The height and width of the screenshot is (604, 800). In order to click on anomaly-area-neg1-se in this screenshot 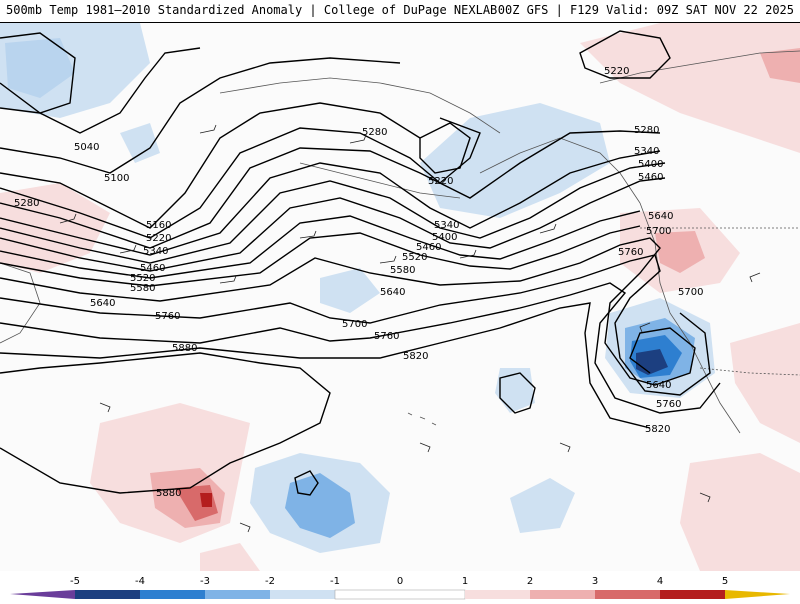, I will do `click(542, 505)`.